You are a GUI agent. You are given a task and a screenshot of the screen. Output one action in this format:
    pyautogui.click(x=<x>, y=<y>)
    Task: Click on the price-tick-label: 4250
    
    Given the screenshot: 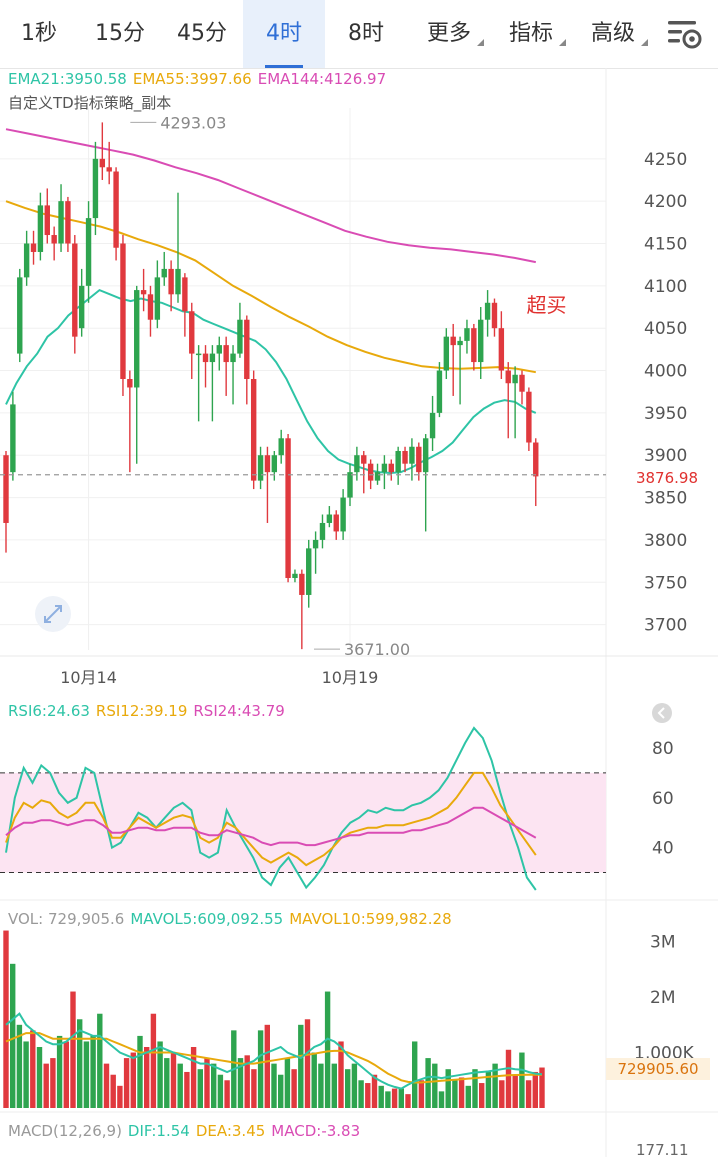 What is the action you would take?
    pyautogui.click(x=665, y=160)
    